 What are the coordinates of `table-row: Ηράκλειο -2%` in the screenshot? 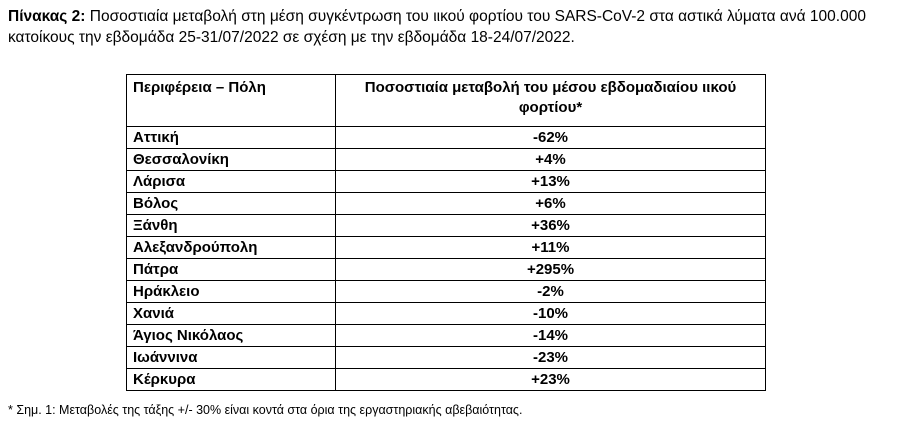 It's located at (446, 291).